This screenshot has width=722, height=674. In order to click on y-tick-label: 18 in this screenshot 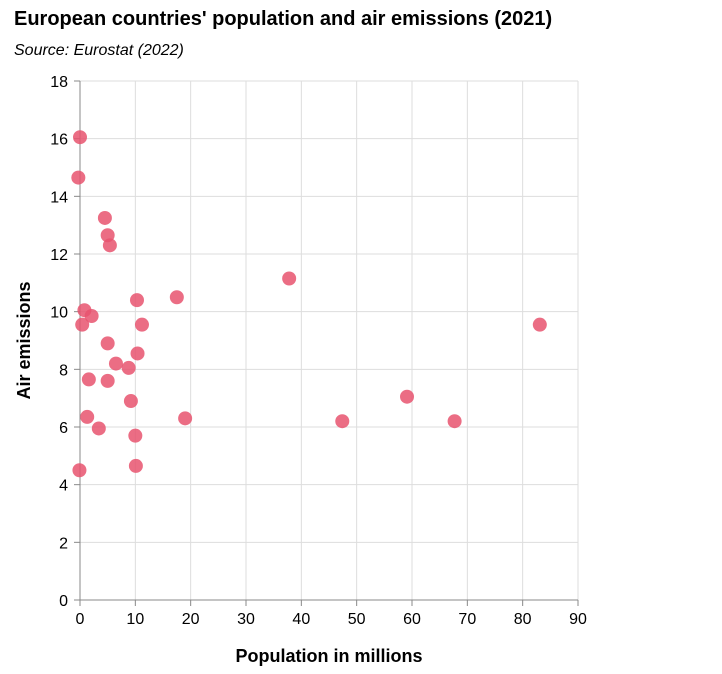, I will do `click(59, 82)`.